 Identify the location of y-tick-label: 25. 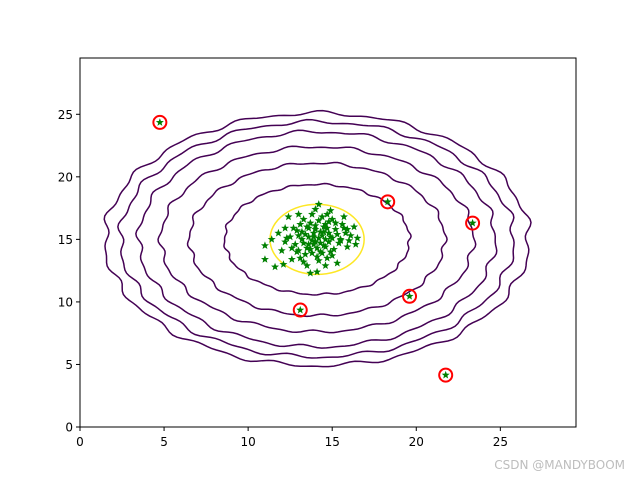
(65, 115).